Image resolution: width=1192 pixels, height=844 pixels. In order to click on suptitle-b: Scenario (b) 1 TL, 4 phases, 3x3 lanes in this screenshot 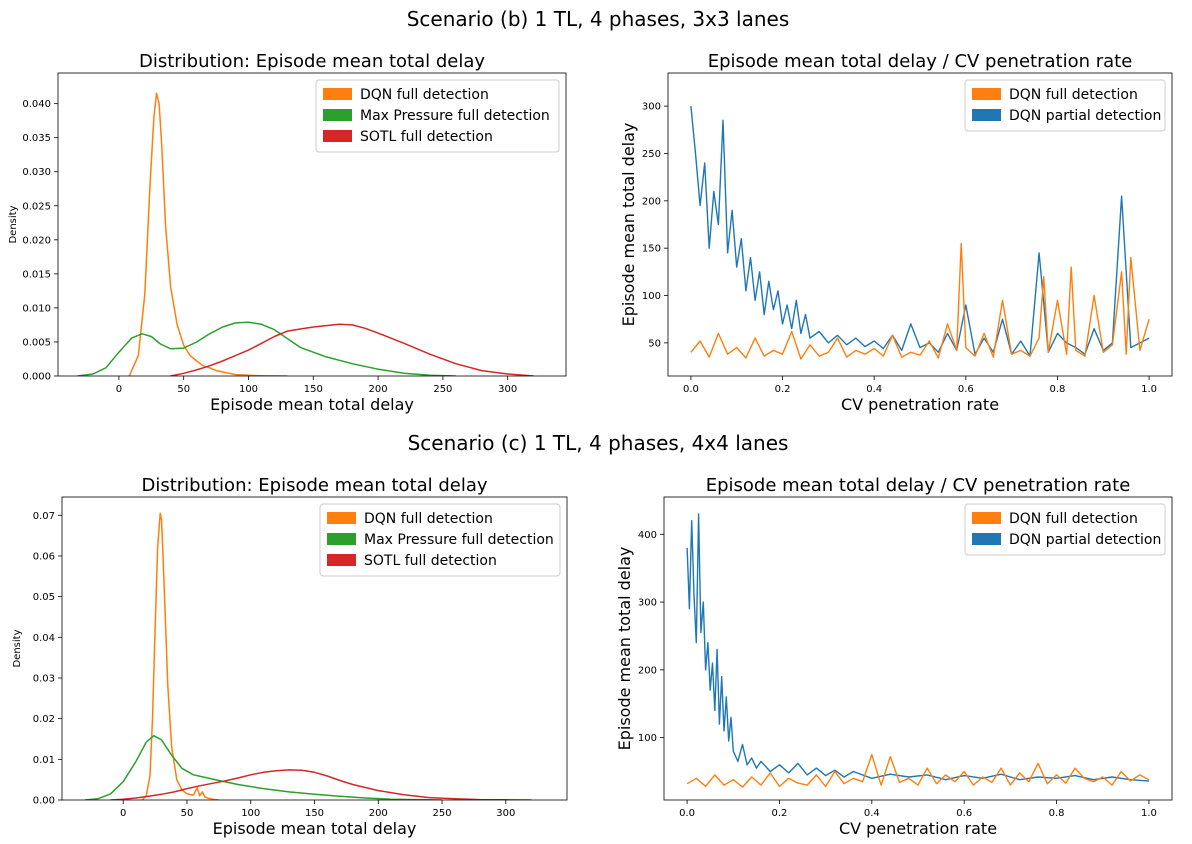, I will do `click(598, 19)`.